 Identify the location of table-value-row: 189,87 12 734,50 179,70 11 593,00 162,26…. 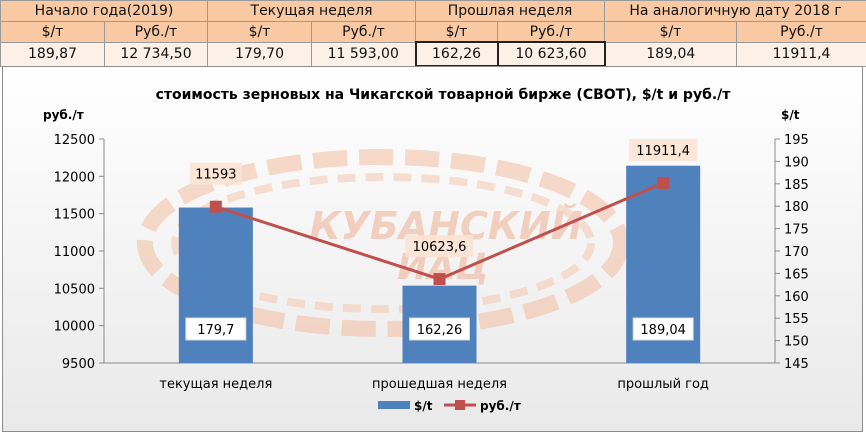
(433, 54).